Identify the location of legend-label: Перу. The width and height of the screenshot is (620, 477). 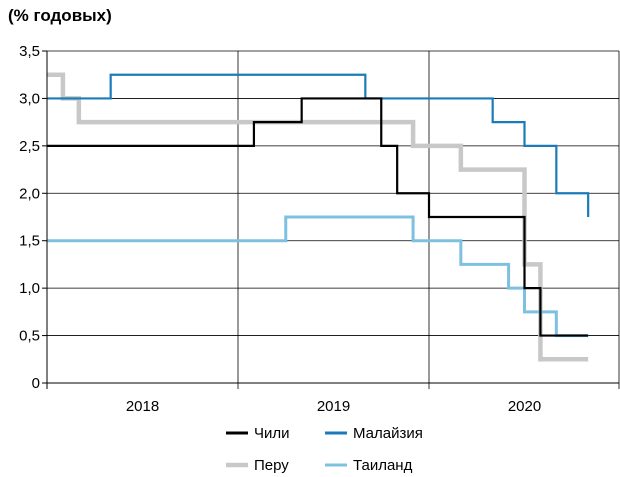
(271, 465).